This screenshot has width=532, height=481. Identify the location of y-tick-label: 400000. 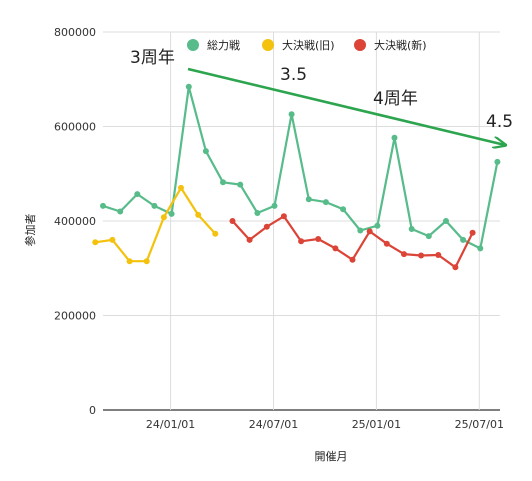
(75, 221).